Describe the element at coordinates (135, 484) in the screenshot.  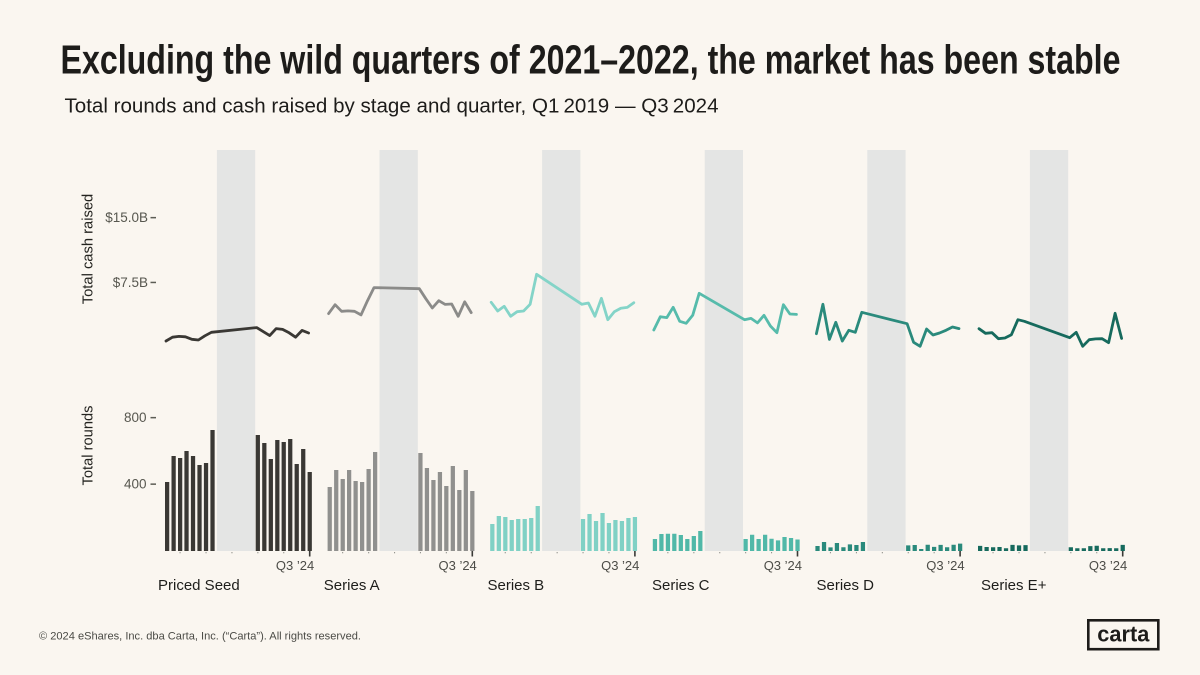
I see `svg-text: 400` at that location.